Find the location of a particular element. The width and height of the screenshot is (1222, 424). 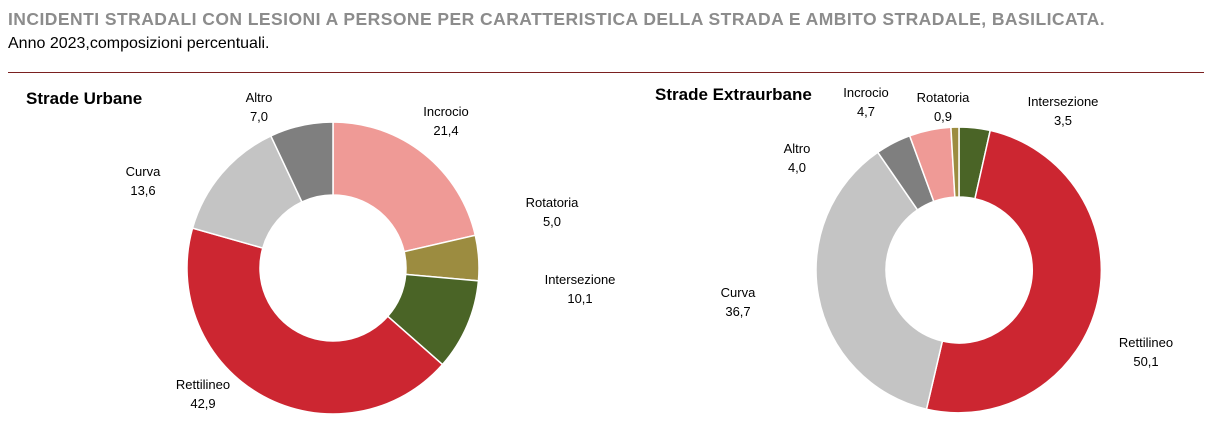

page-subtitle: Anno 2023,composizioni percentuali. is located at coordinates (139, 43).